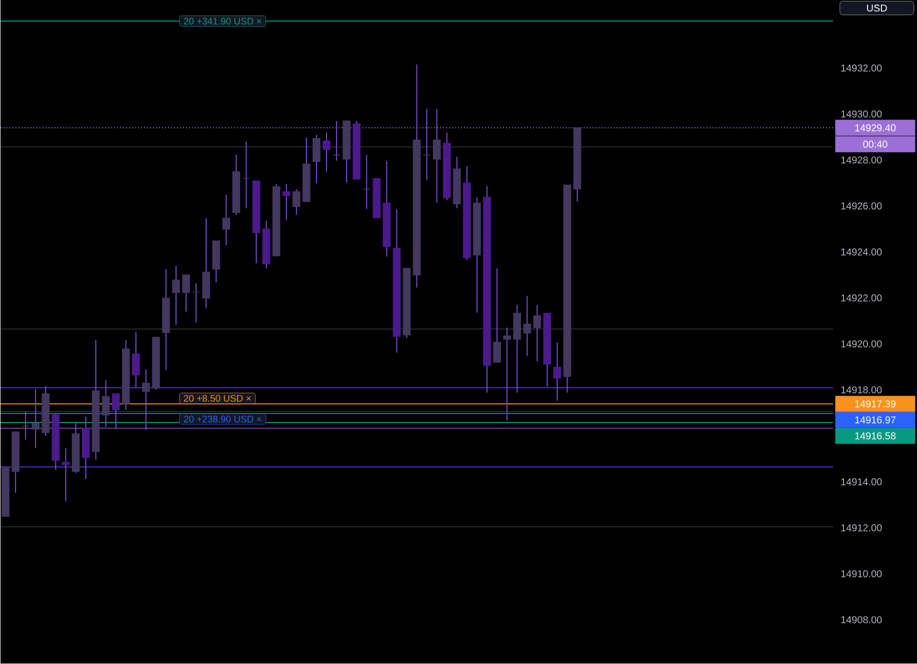  Describe the element at coordinates (861, 574) in the screenshot. I see `y-tick-label: 14910.00` at that location.